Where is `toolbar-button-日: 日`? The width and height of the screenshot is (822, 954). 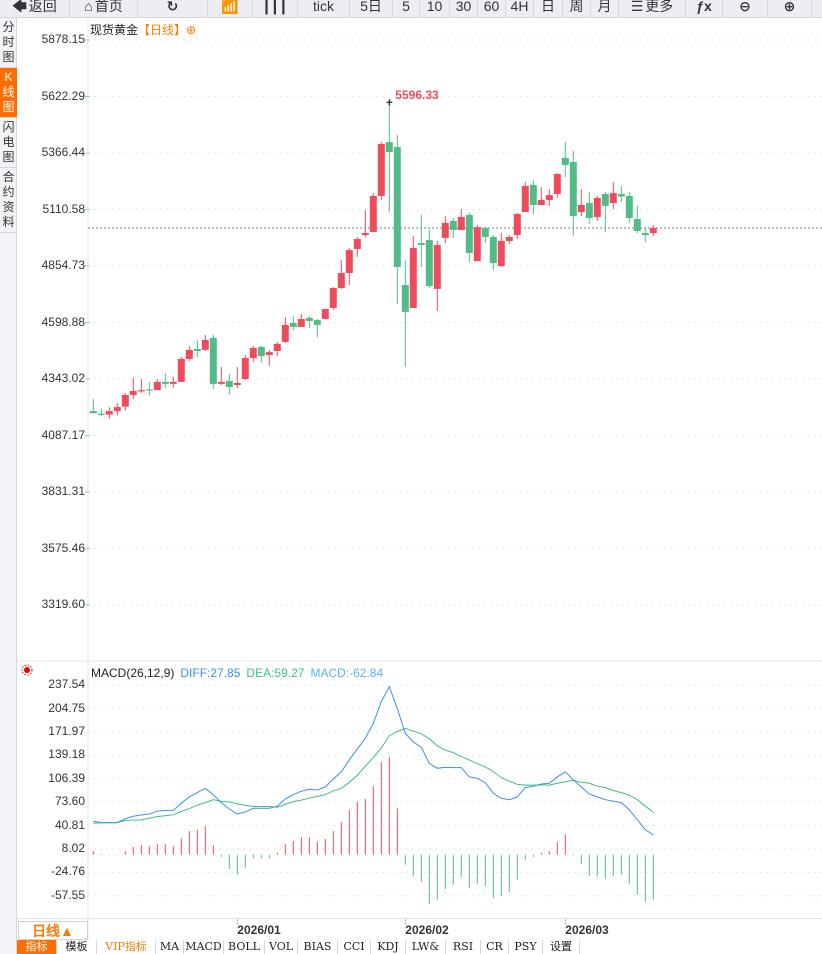
toolbar-button-日: 日 is located at coordinates (548, 9).